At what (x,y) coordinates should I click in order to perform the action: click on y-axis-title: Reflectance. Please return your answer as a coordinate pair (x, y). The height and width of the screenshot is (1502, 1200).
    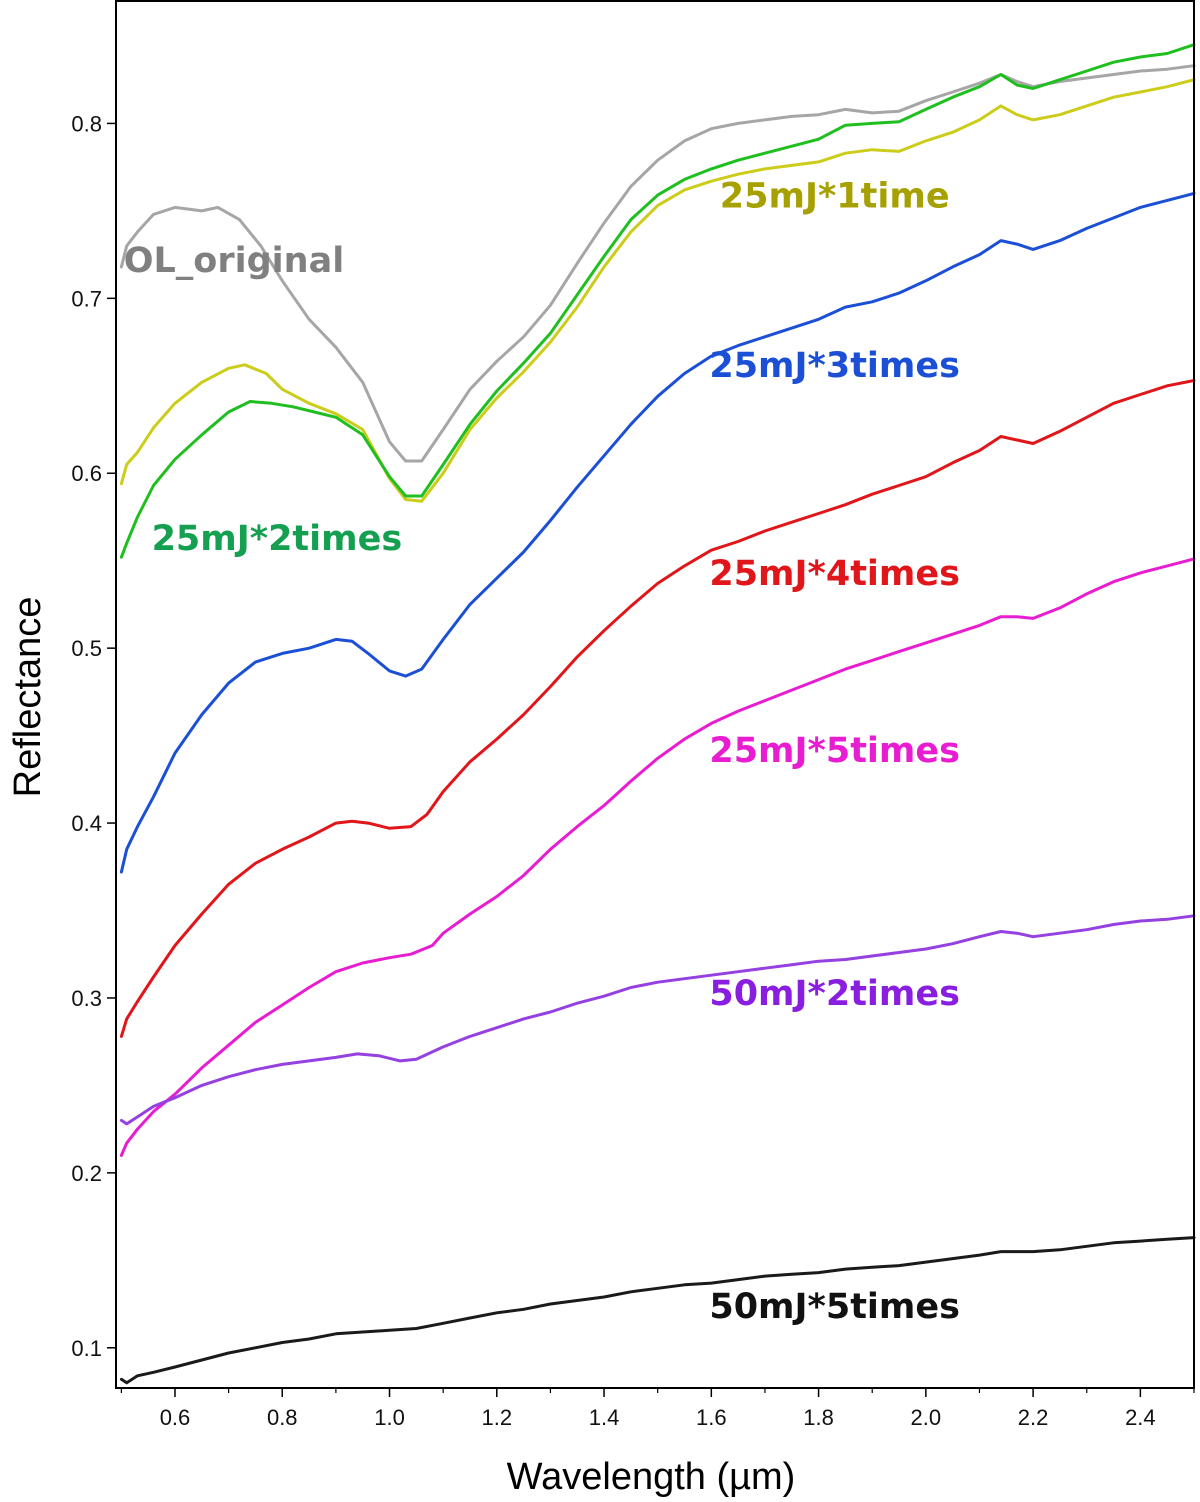
    Looking at the image, I should click on (28, 697).